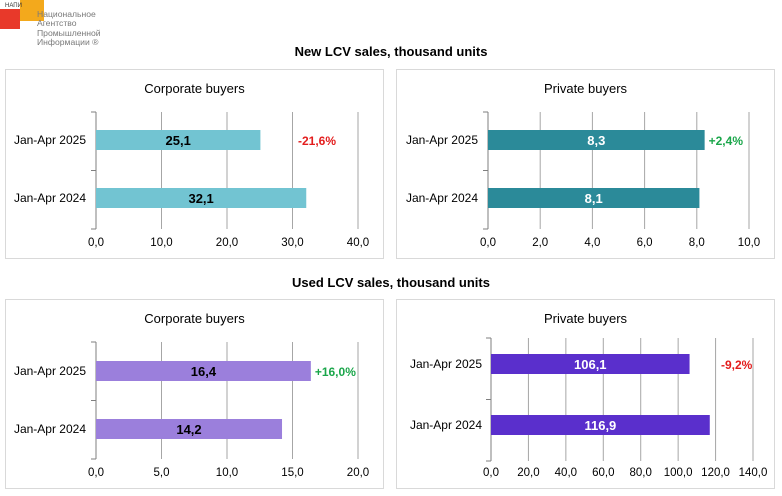 The image size is (782, 496). I want to click on data-label: 16,4, so click(204, 371).